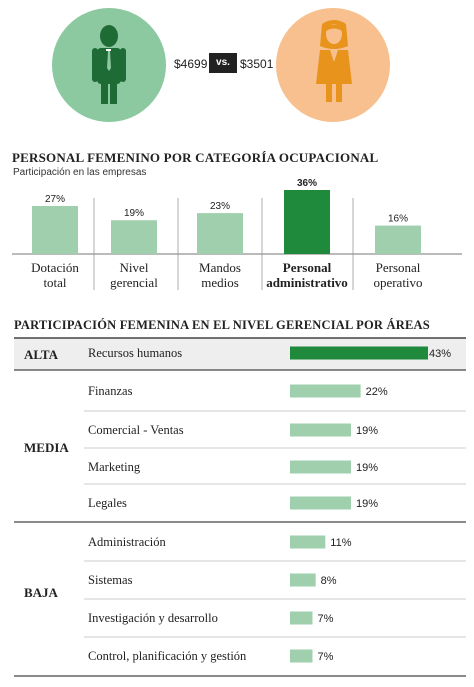  I want to click on tier-label: BAJA, so click(41, 592).